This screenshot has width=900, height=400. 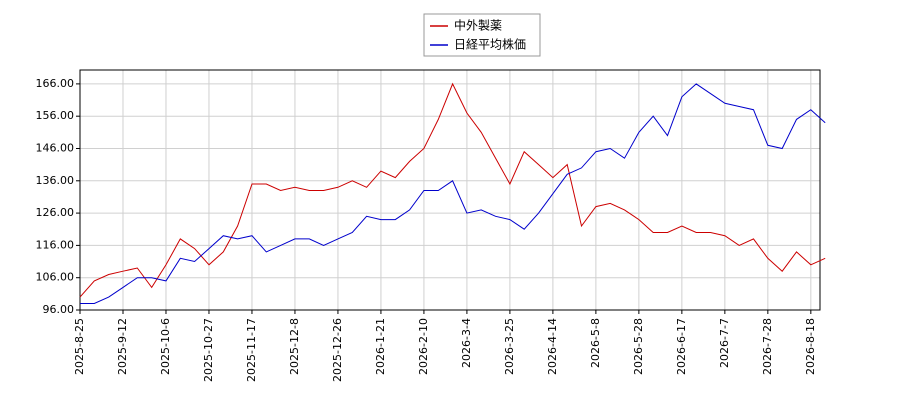 I want to click on x-tick-label: 2026-6-17, so click(x=681, y=346).